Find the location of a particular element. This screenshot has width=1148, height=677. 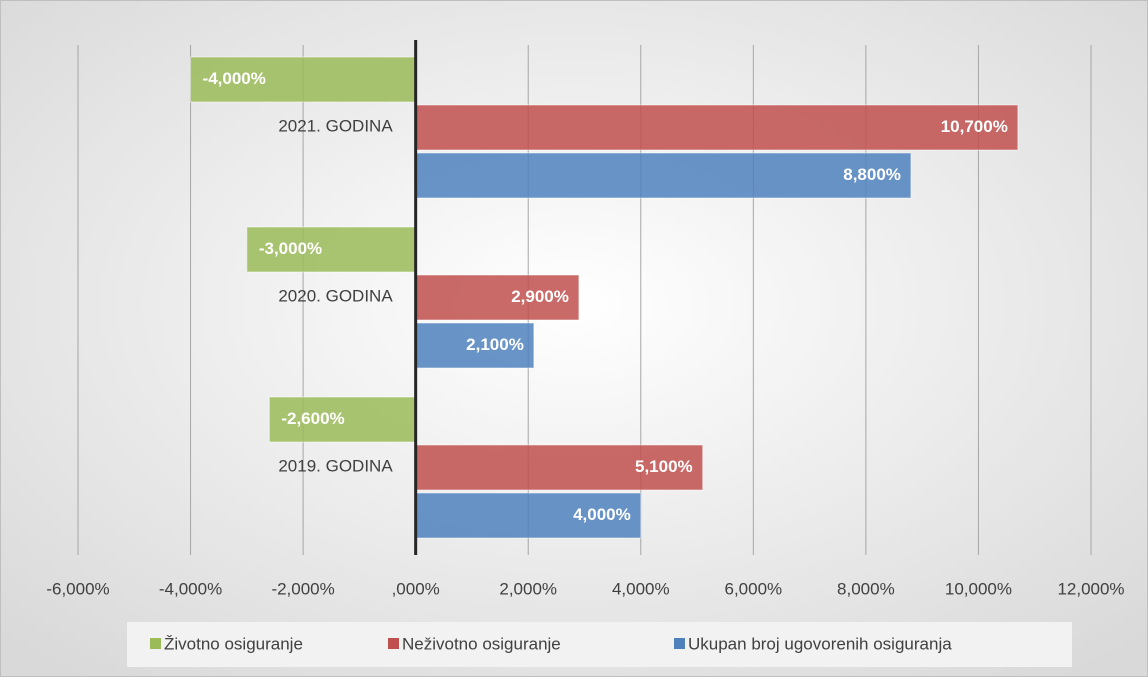

data-label: 8,800% is located at coordinates (872, 174).